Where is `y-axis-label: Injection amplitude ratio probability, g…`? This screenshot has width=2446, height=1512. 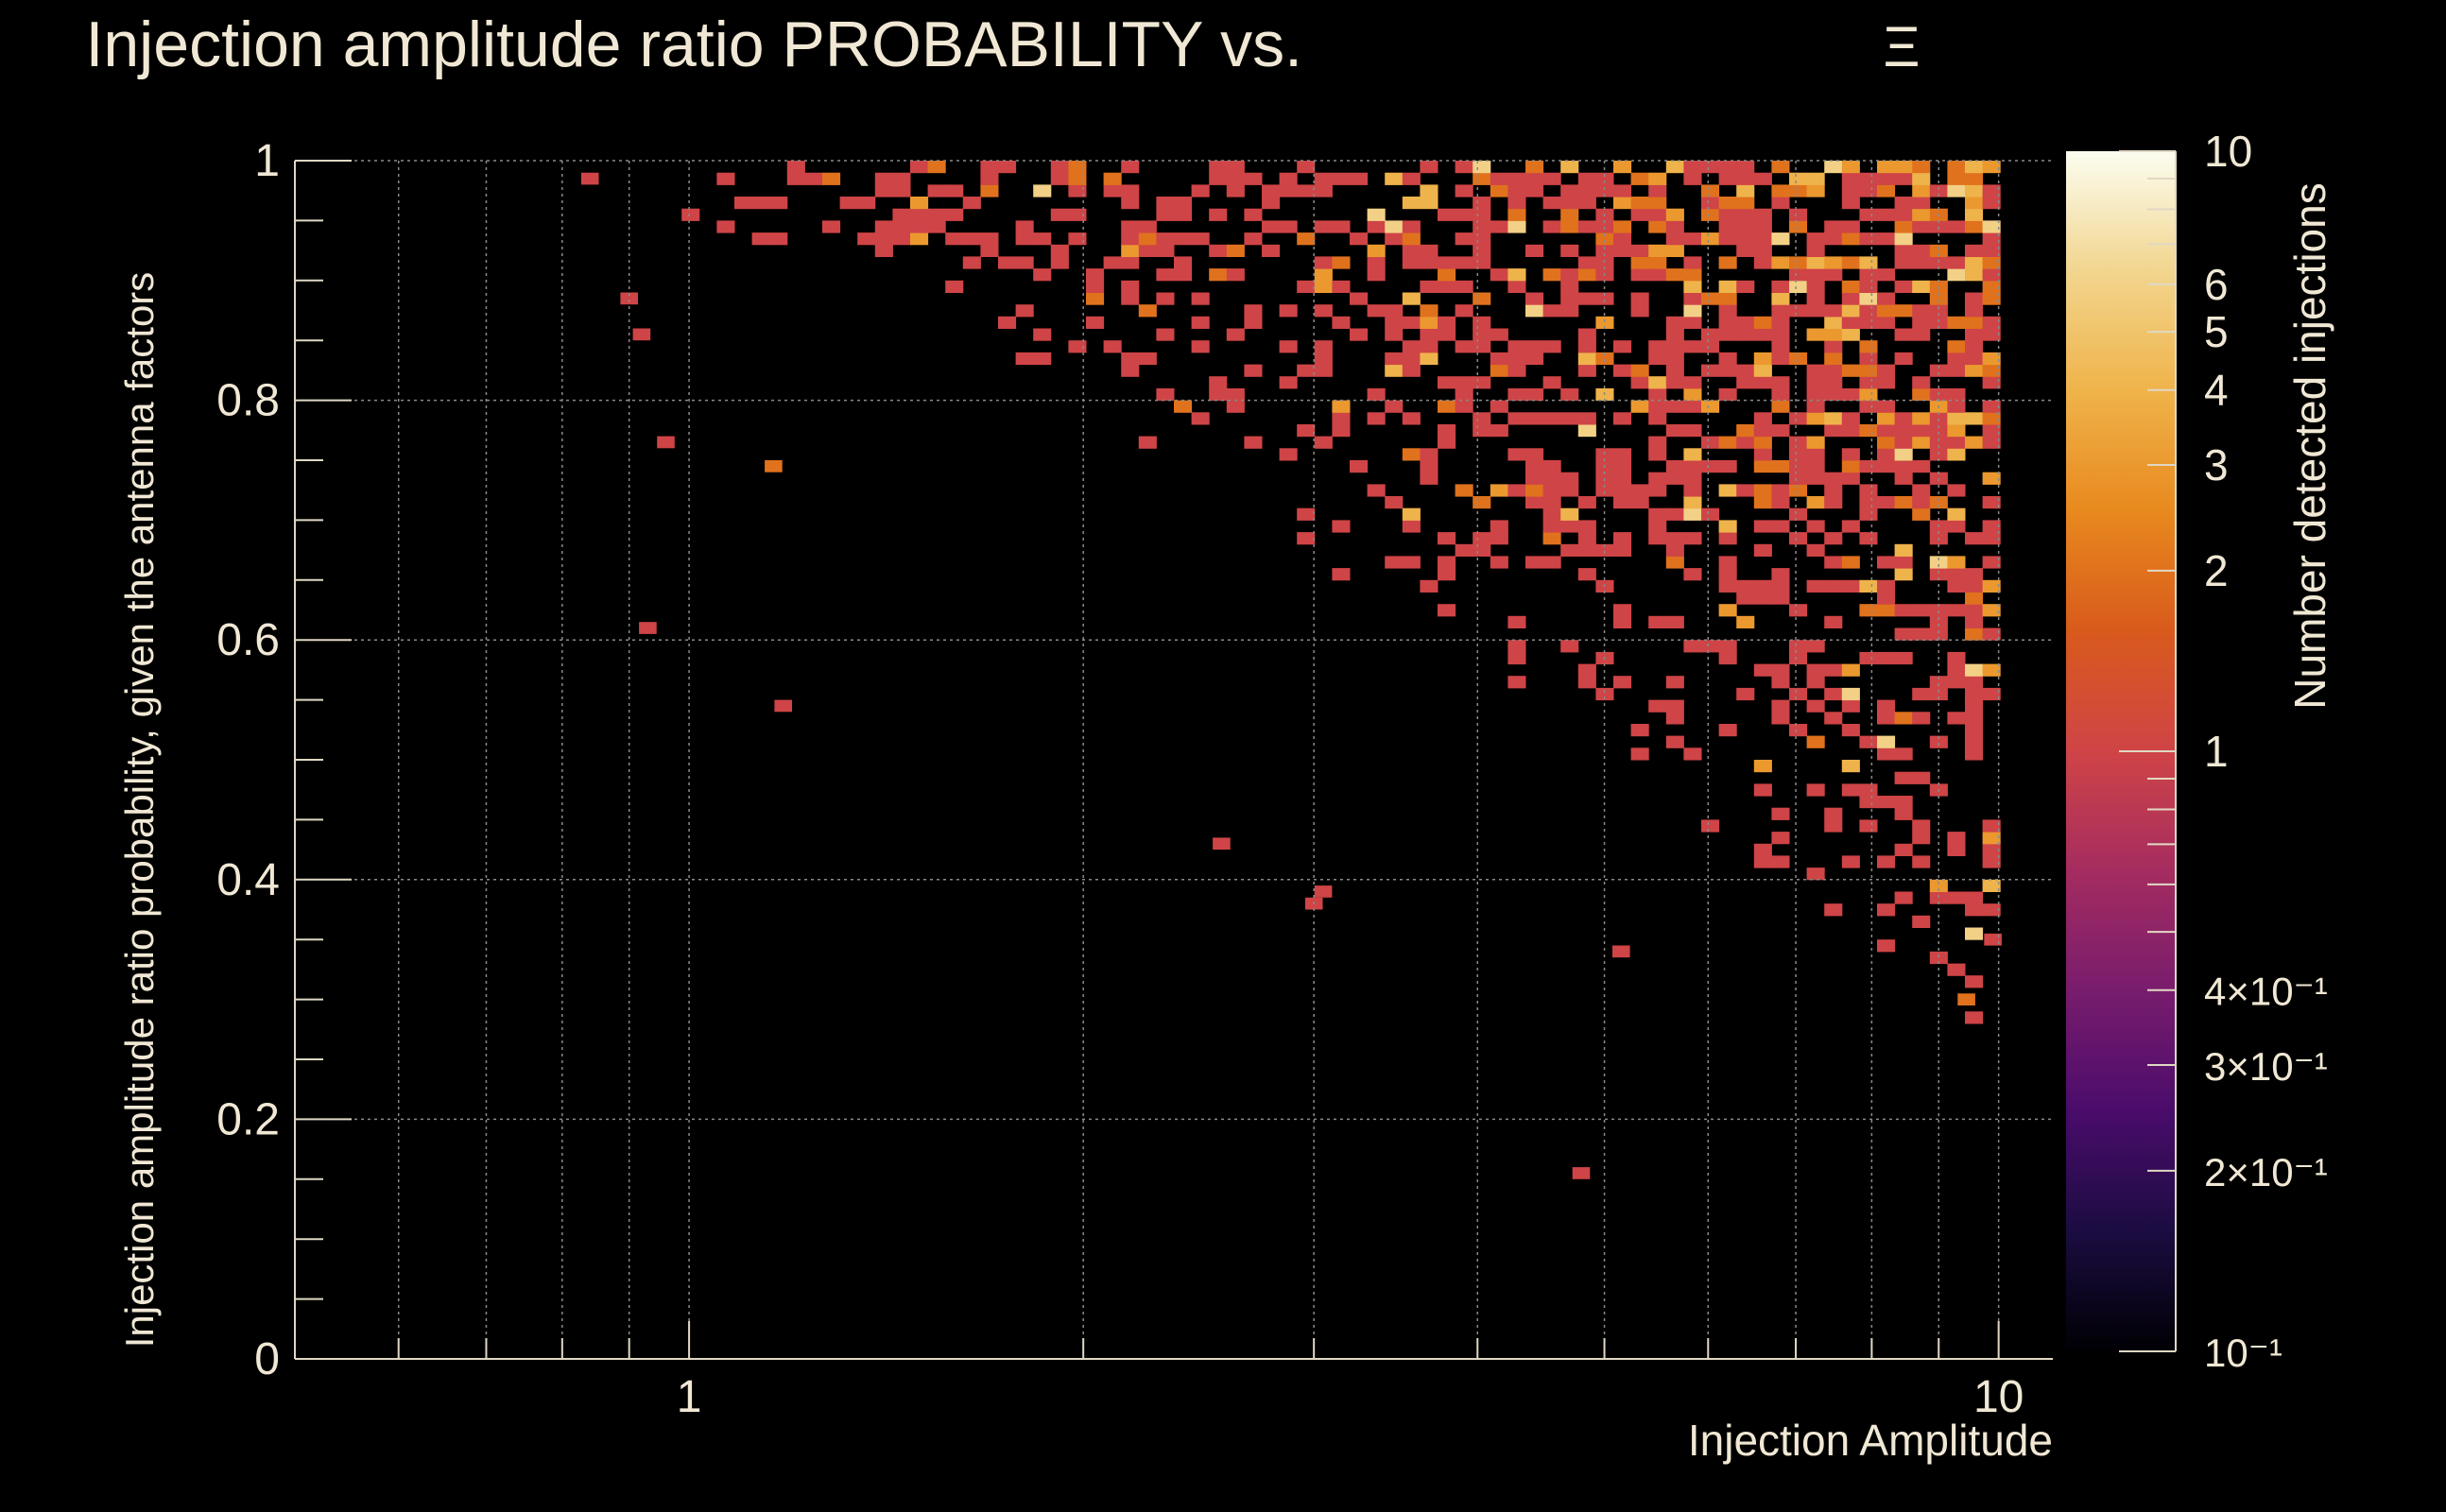 y-axis-label: Injection amplitude ratio probability, g… is located at coordinates (139, 810).